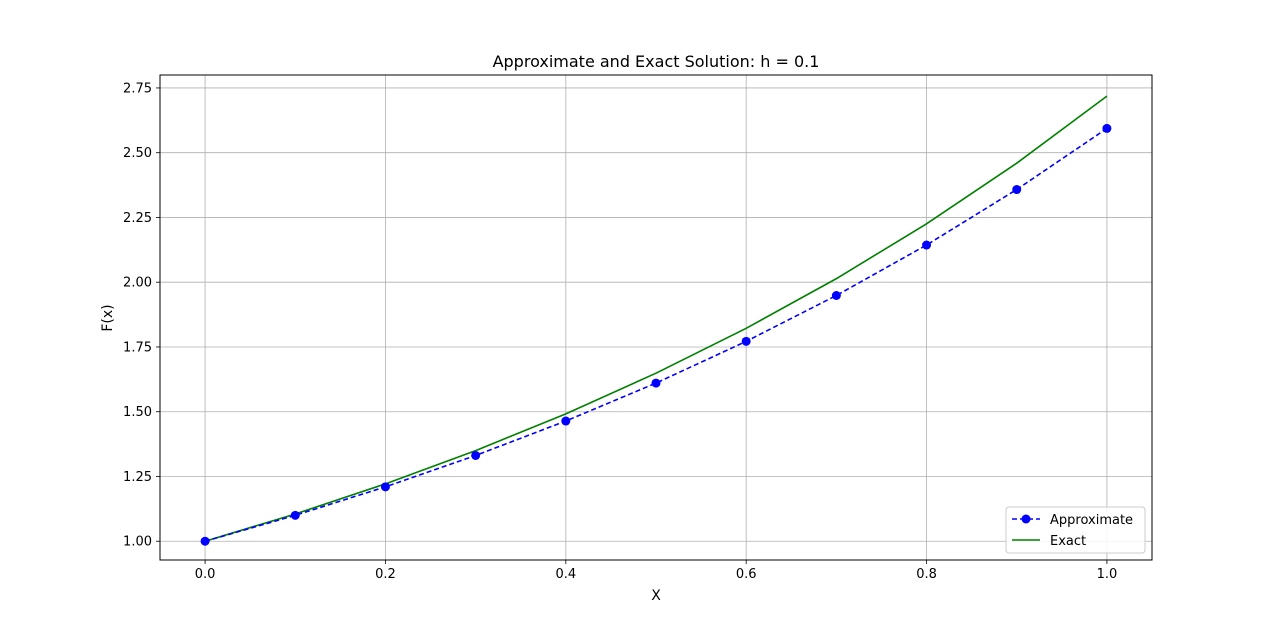 The height and width of the screenshot is (629, 1280). I want to click on y-tick-label: 1.50, so click(137, 412).